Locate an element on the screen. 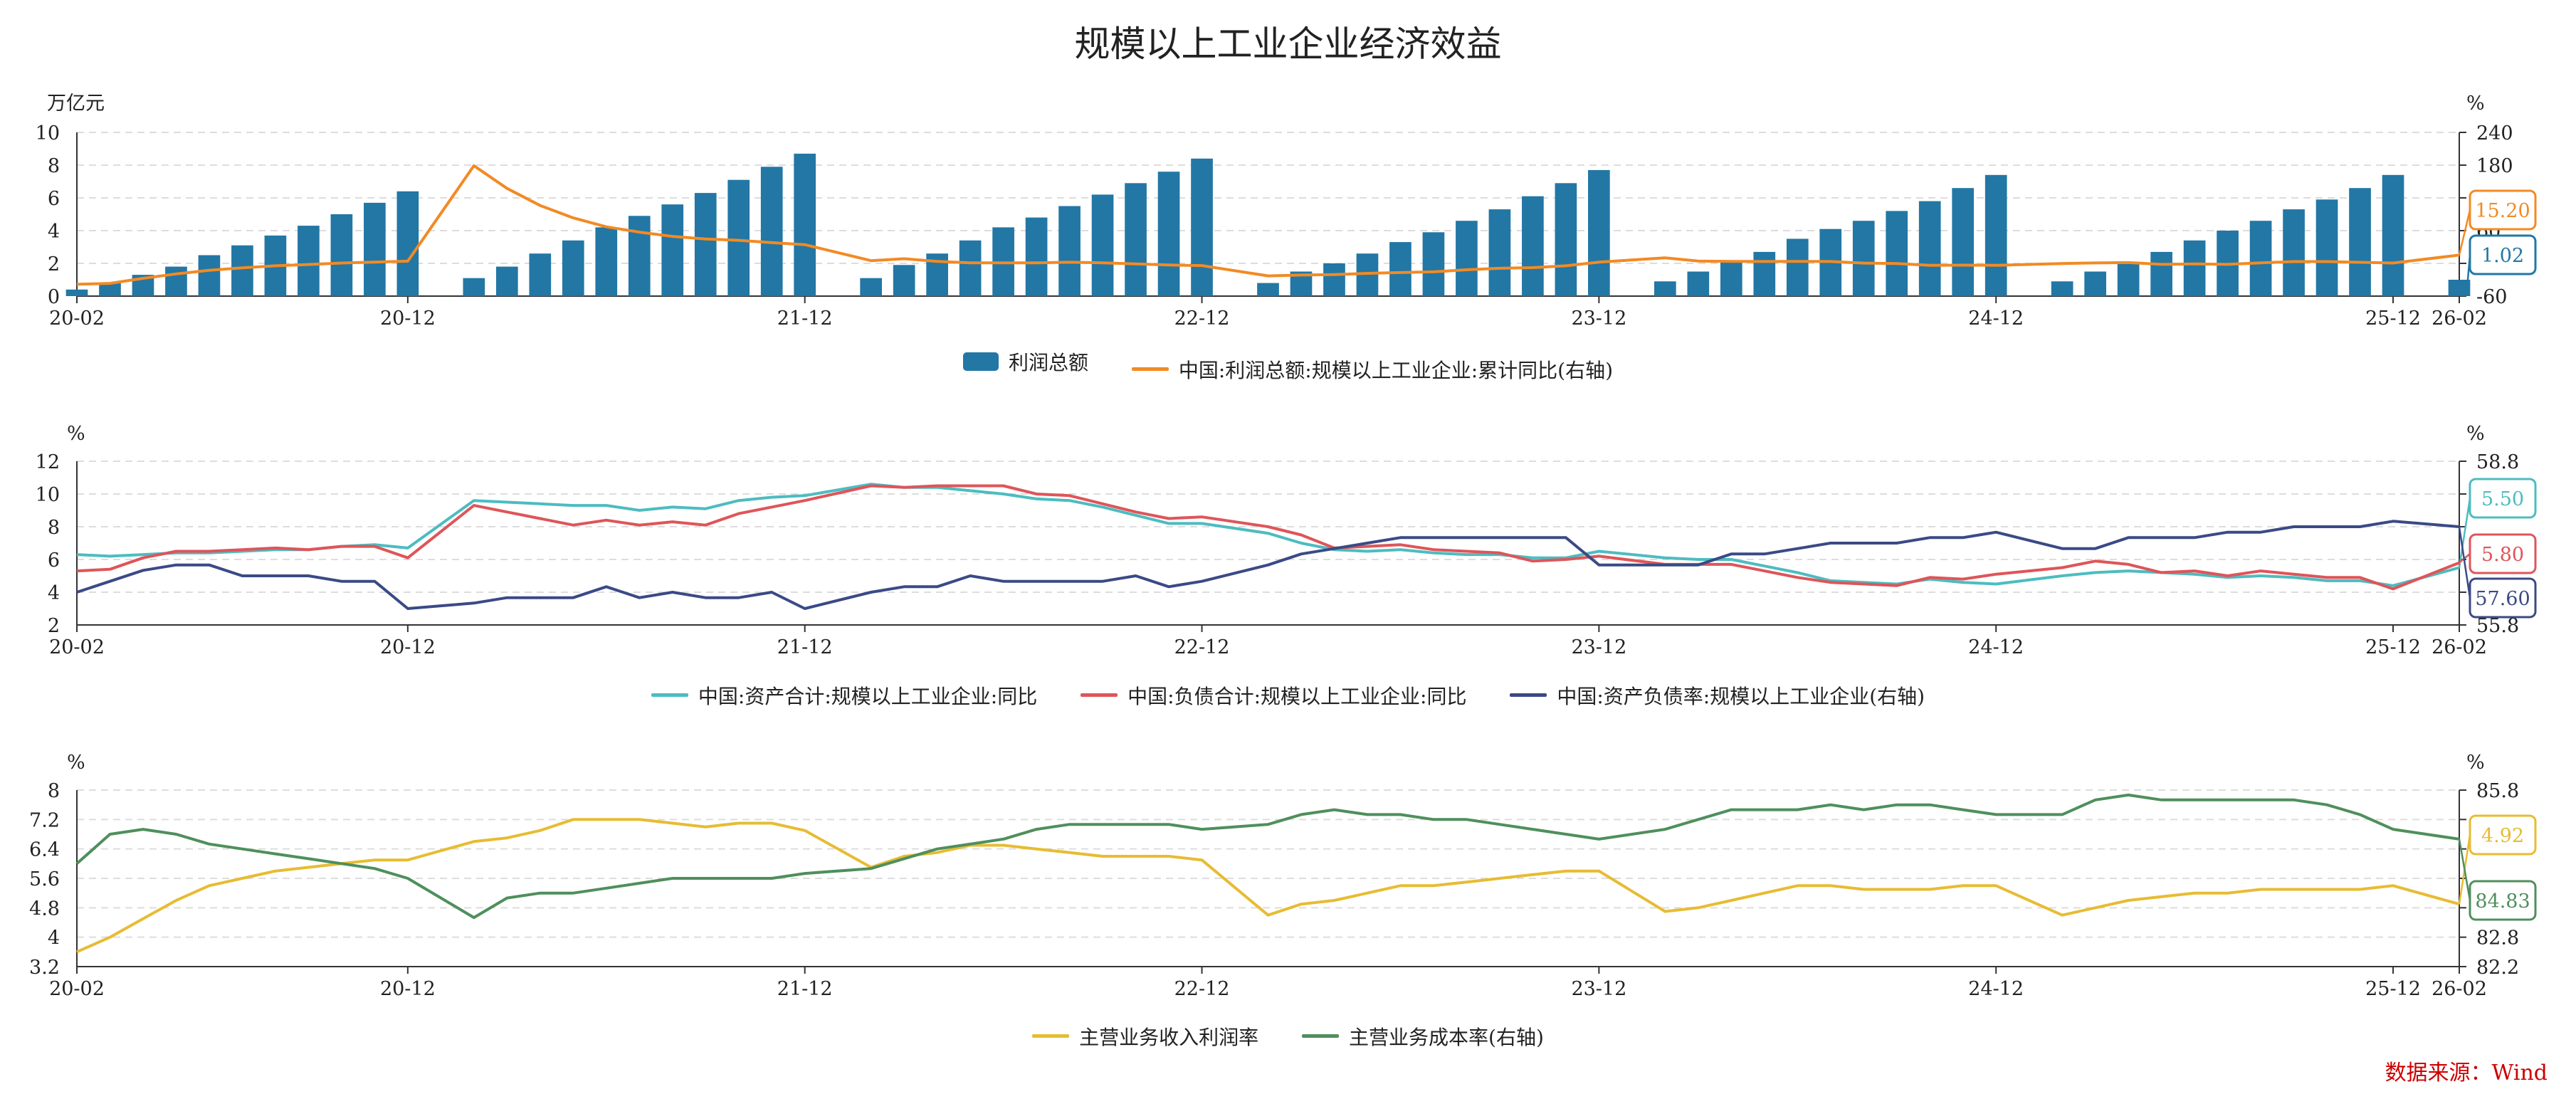 This screenshot has height=1099, width=2576. legend-item-assets: 中国:资产合计:规模以上工业企业:同比 is located at coordinates (844, 695).